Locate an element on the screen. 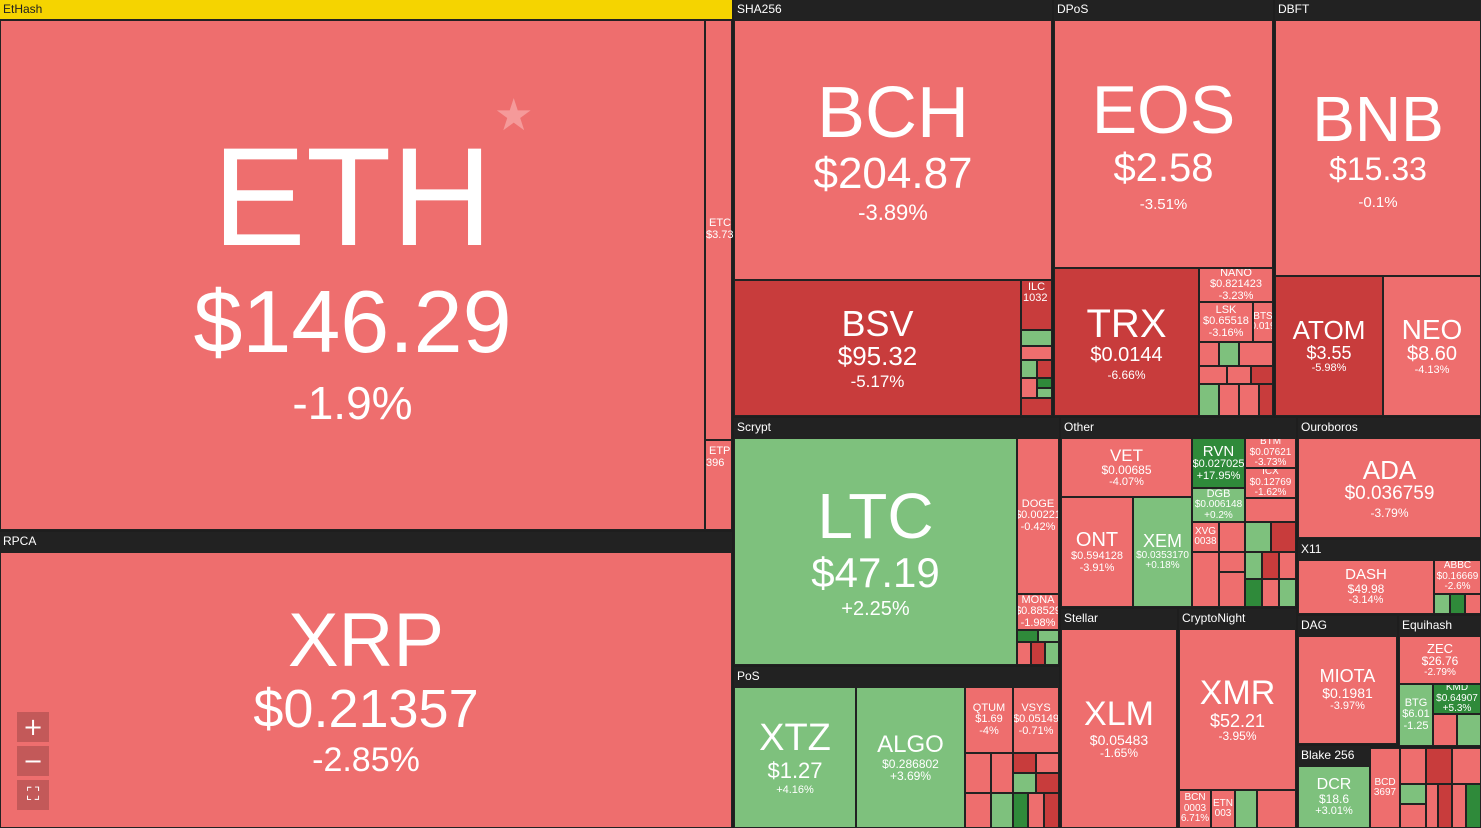  tile-ada: ADA $0.036759 -3.79% is located at coordinates (1389, 488).